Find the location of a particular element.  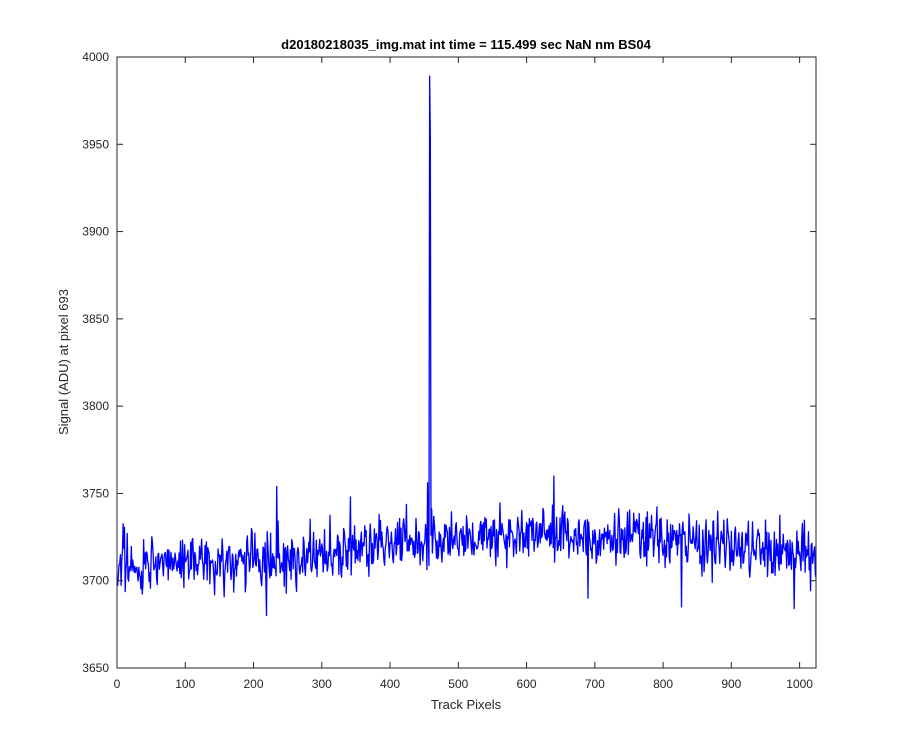

x-axis-label: Track Pixels is located at coordinates (466, 704).